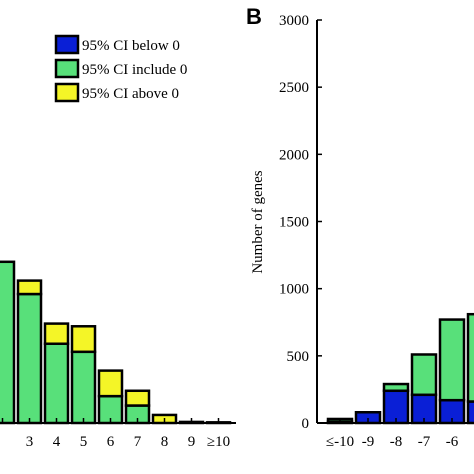  I want to click on x-tick-label-b-4: -7, so click(424, 442).